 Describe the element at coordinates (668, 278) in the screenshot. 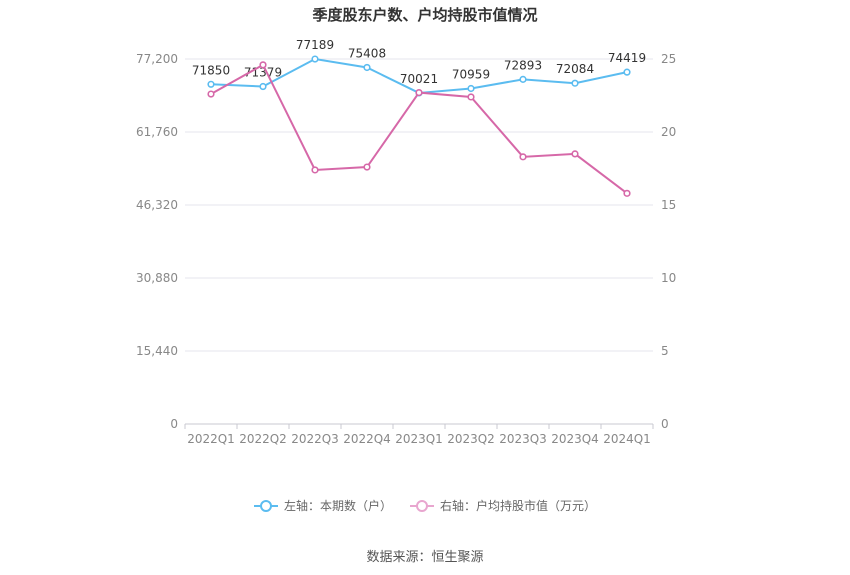

I see `right-axis-tick-label: 10` at that location.